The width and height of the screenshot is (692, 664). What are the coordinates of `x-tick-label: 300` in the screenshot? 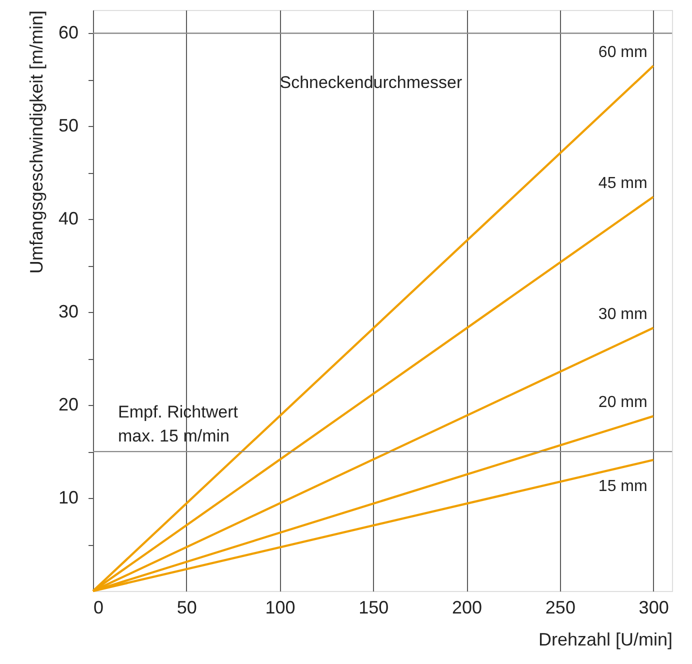 It's located at (653, 608).